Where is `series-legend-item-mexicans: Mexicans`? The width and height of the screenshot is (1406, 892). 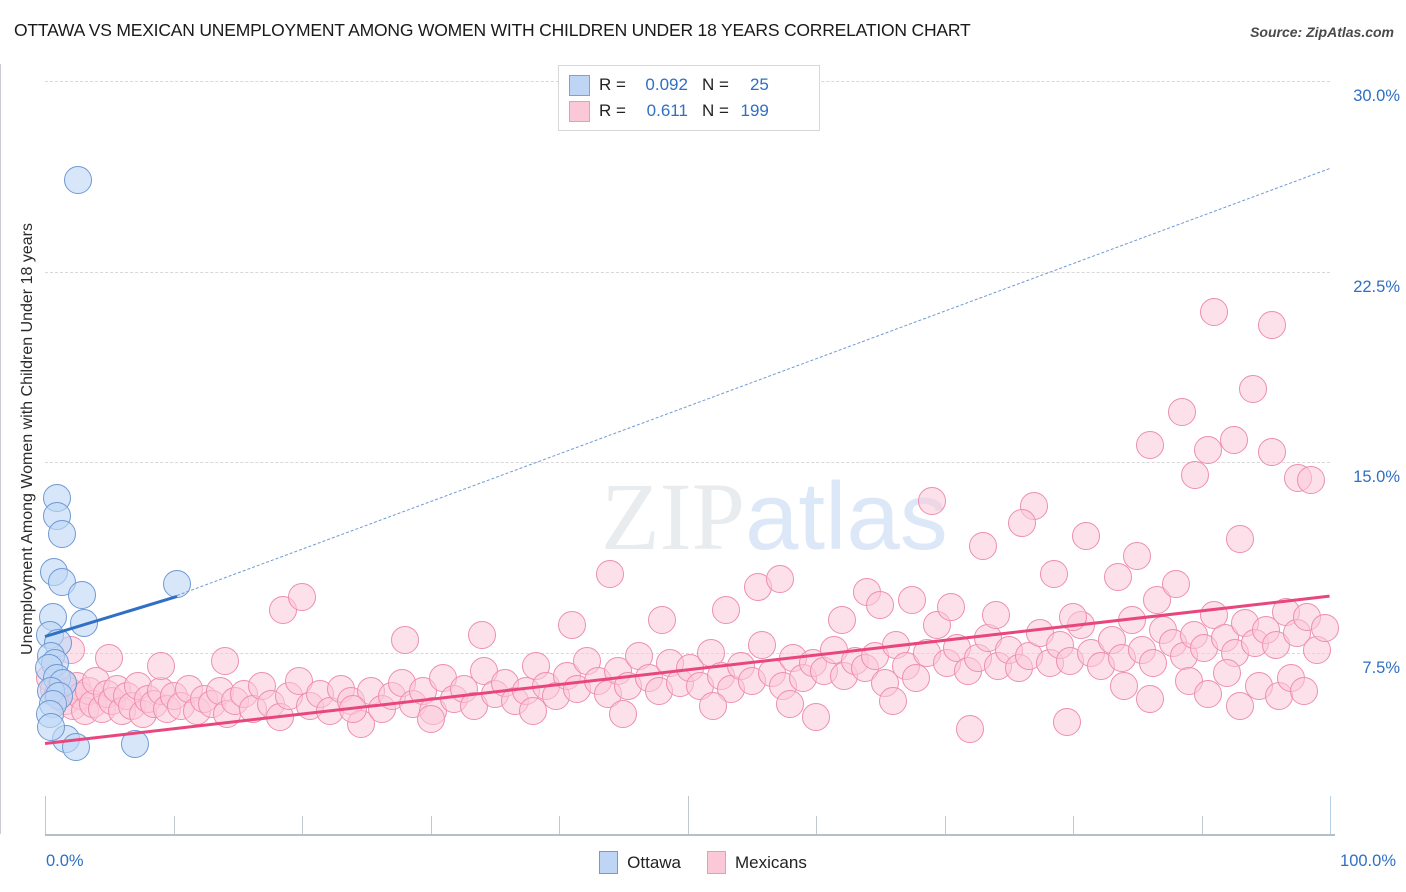 series-legend-item-mexicans: Mexicans is located at coordinates (757, 862).